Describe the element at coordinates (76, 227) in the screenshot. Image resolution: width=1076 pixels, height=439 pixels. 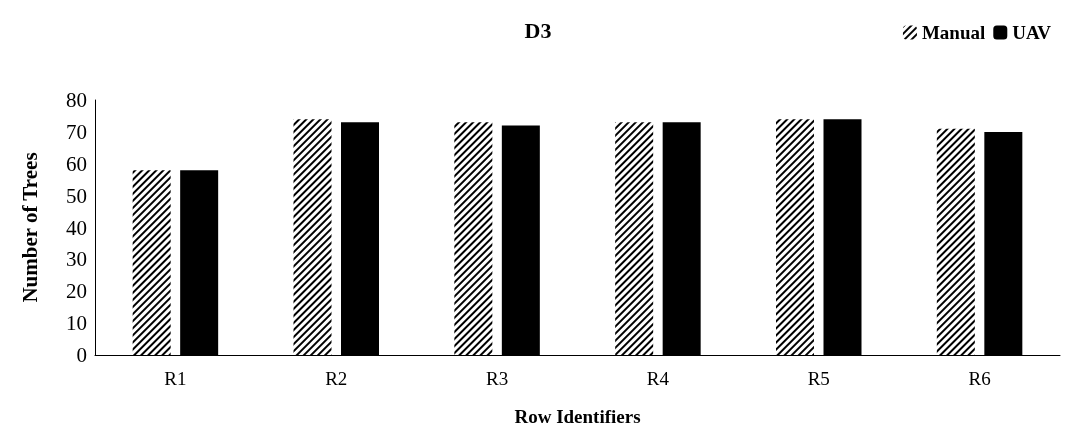
I see `y-tick-label: 40` at that location.